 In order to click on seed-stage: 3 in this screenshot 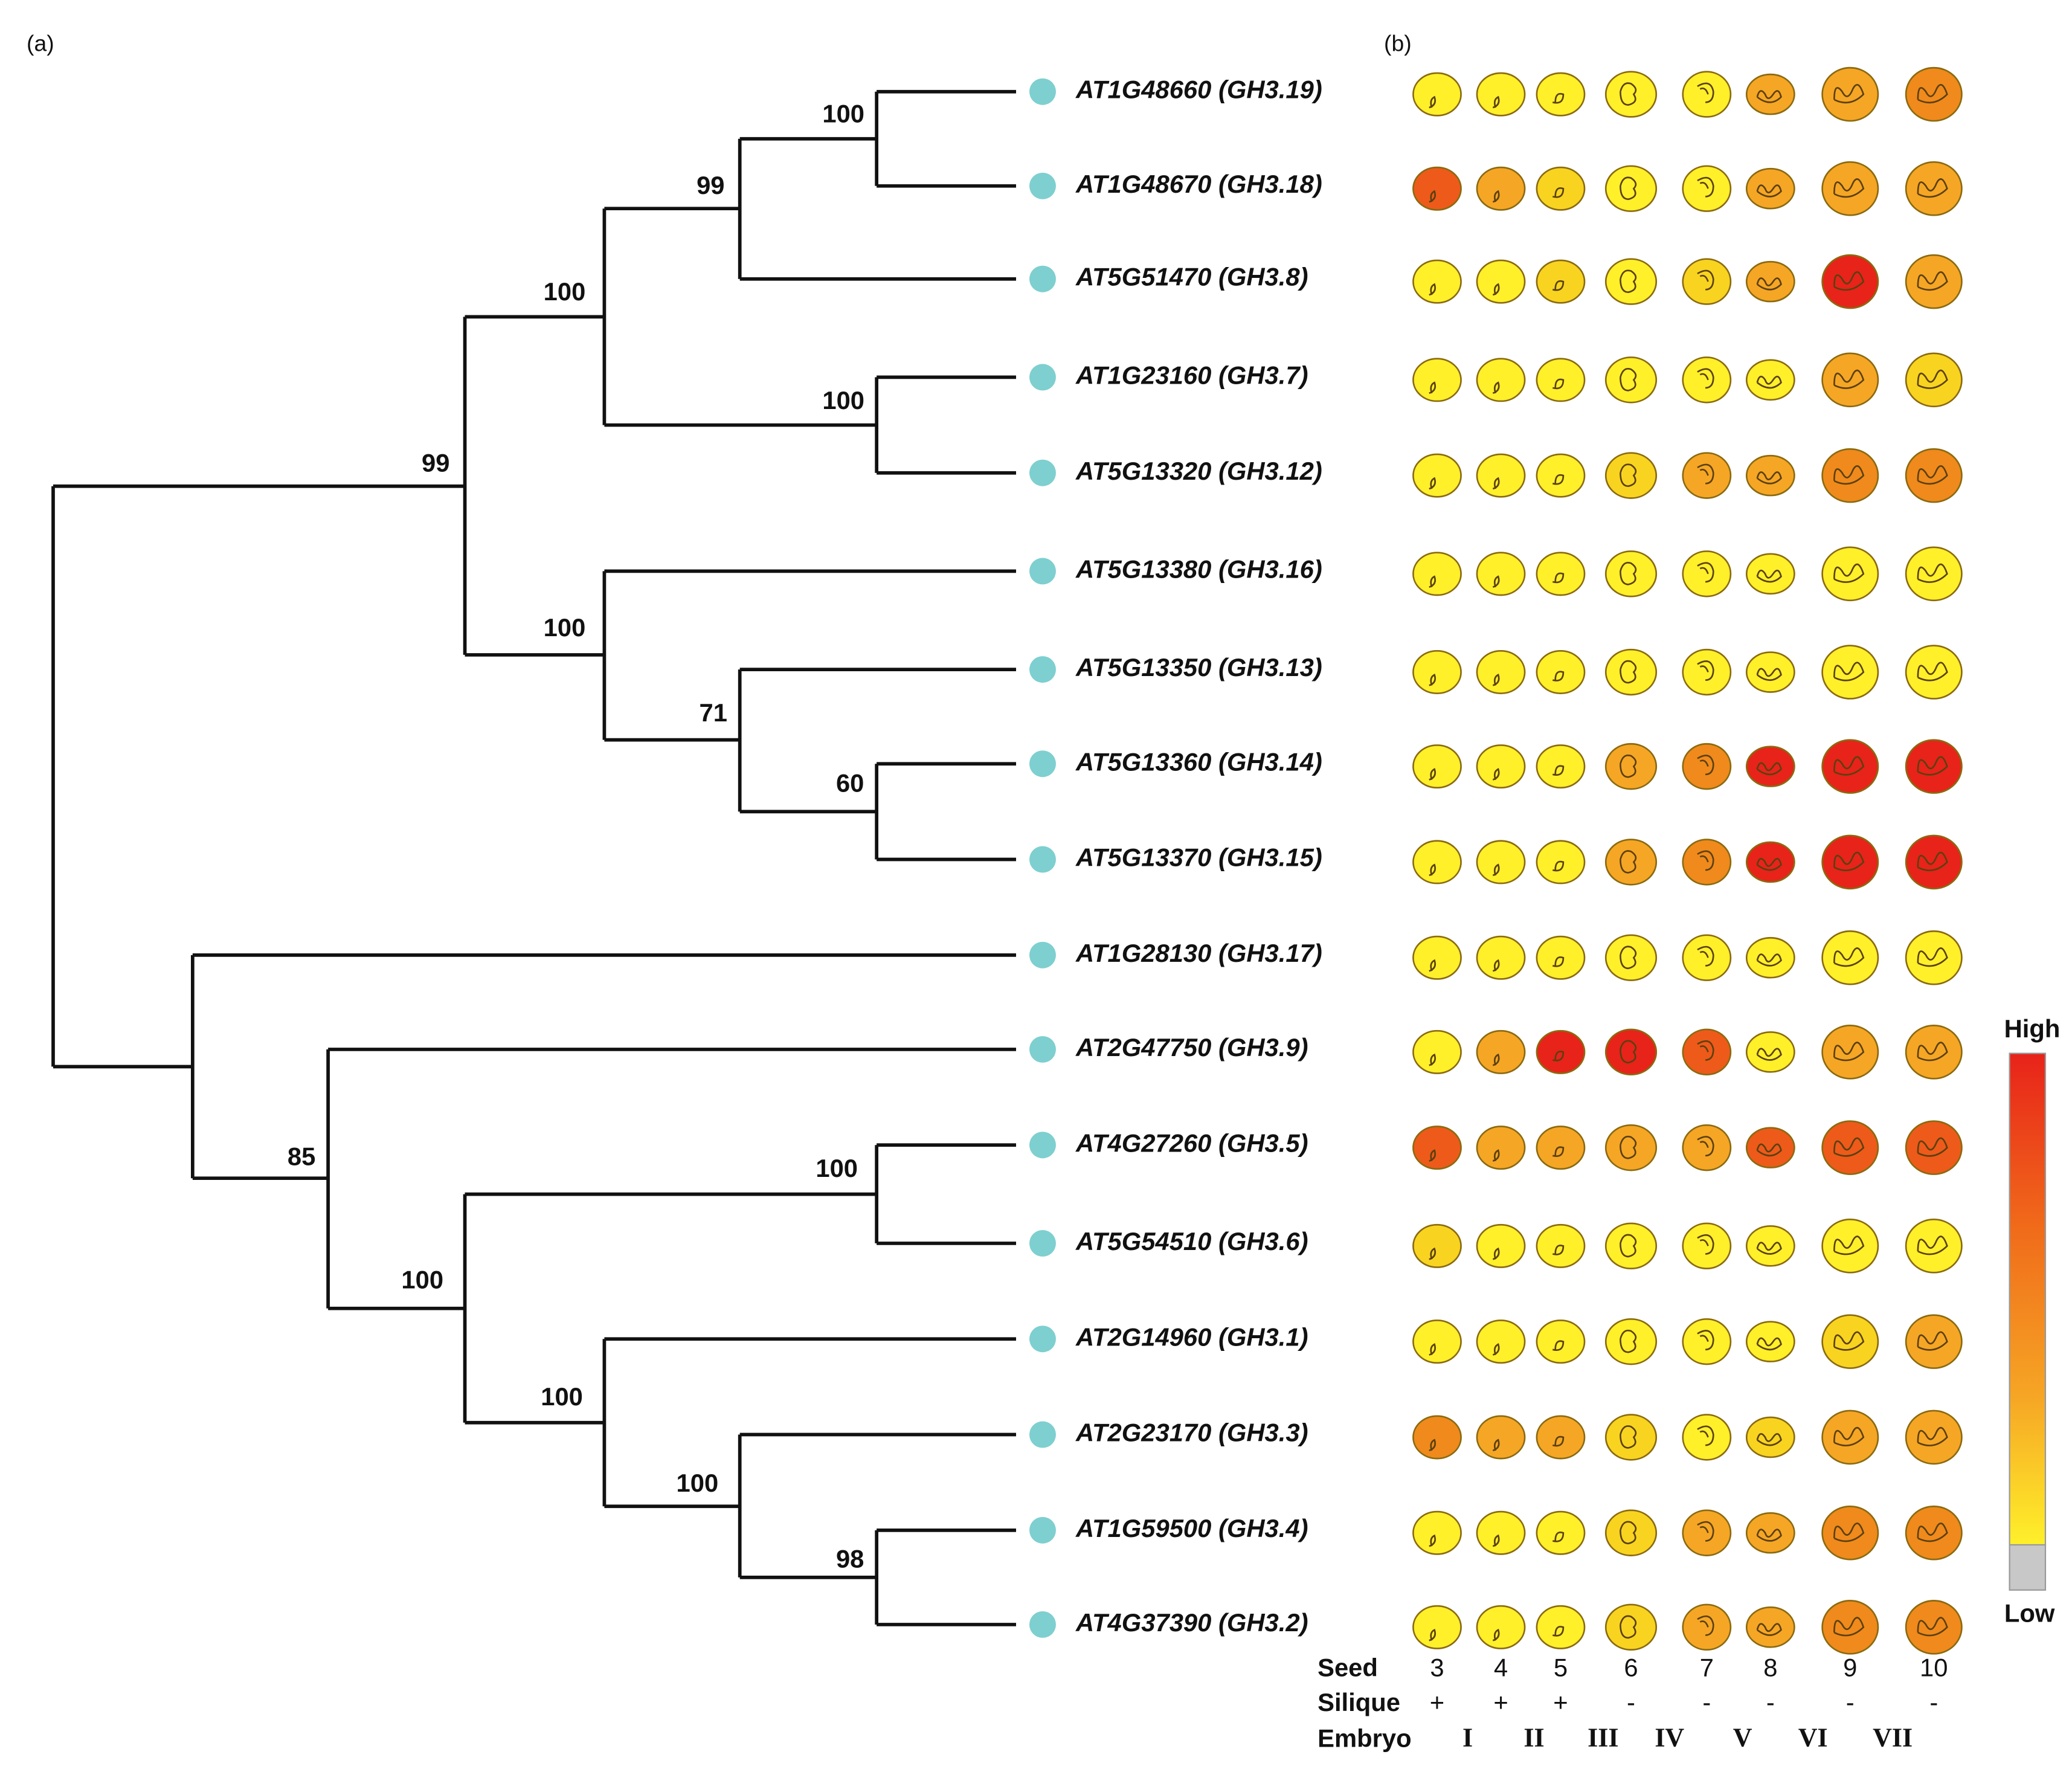, I will do `click(1437, 1668)`.